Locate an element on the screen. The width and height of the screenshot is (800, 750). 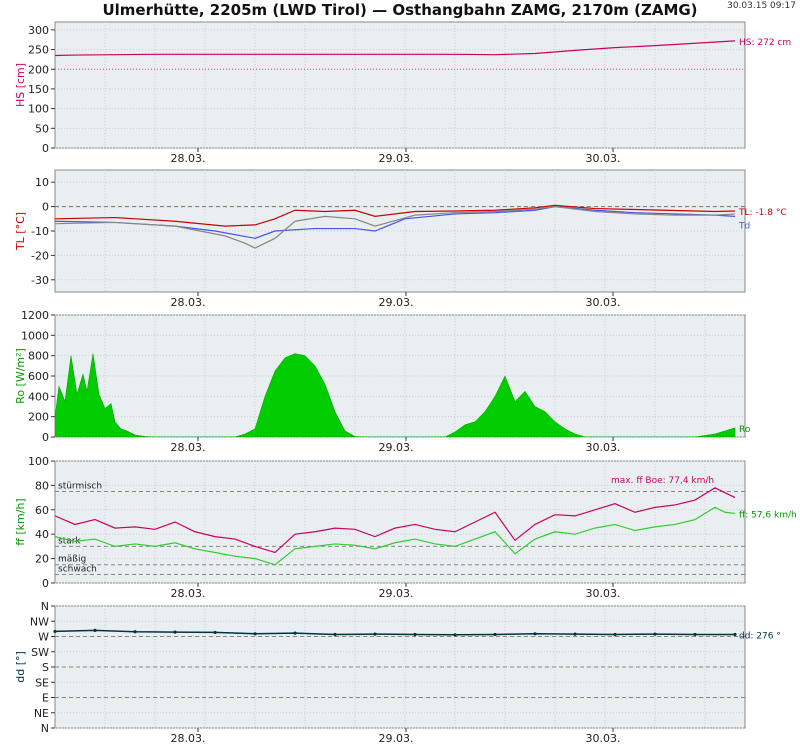
series-line-unnamed is located at coordinates (395, 227).